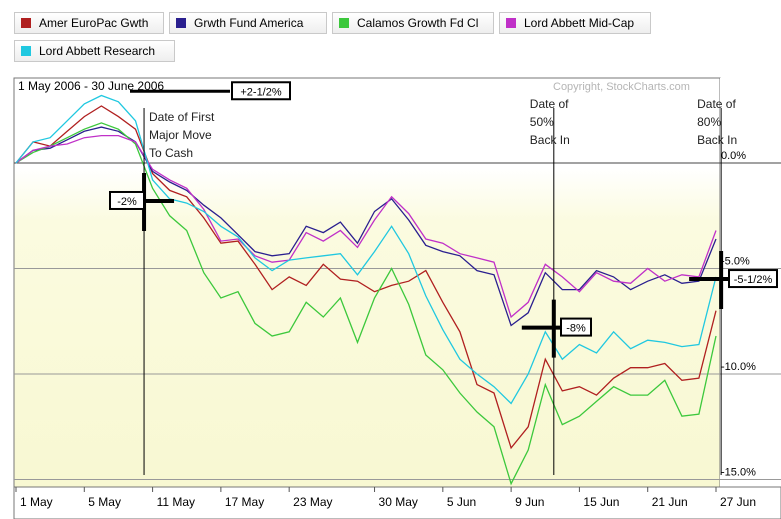 This screenshot has height=519, width=781. I want to click on annotation-text: Major Move, so click(180, 135).